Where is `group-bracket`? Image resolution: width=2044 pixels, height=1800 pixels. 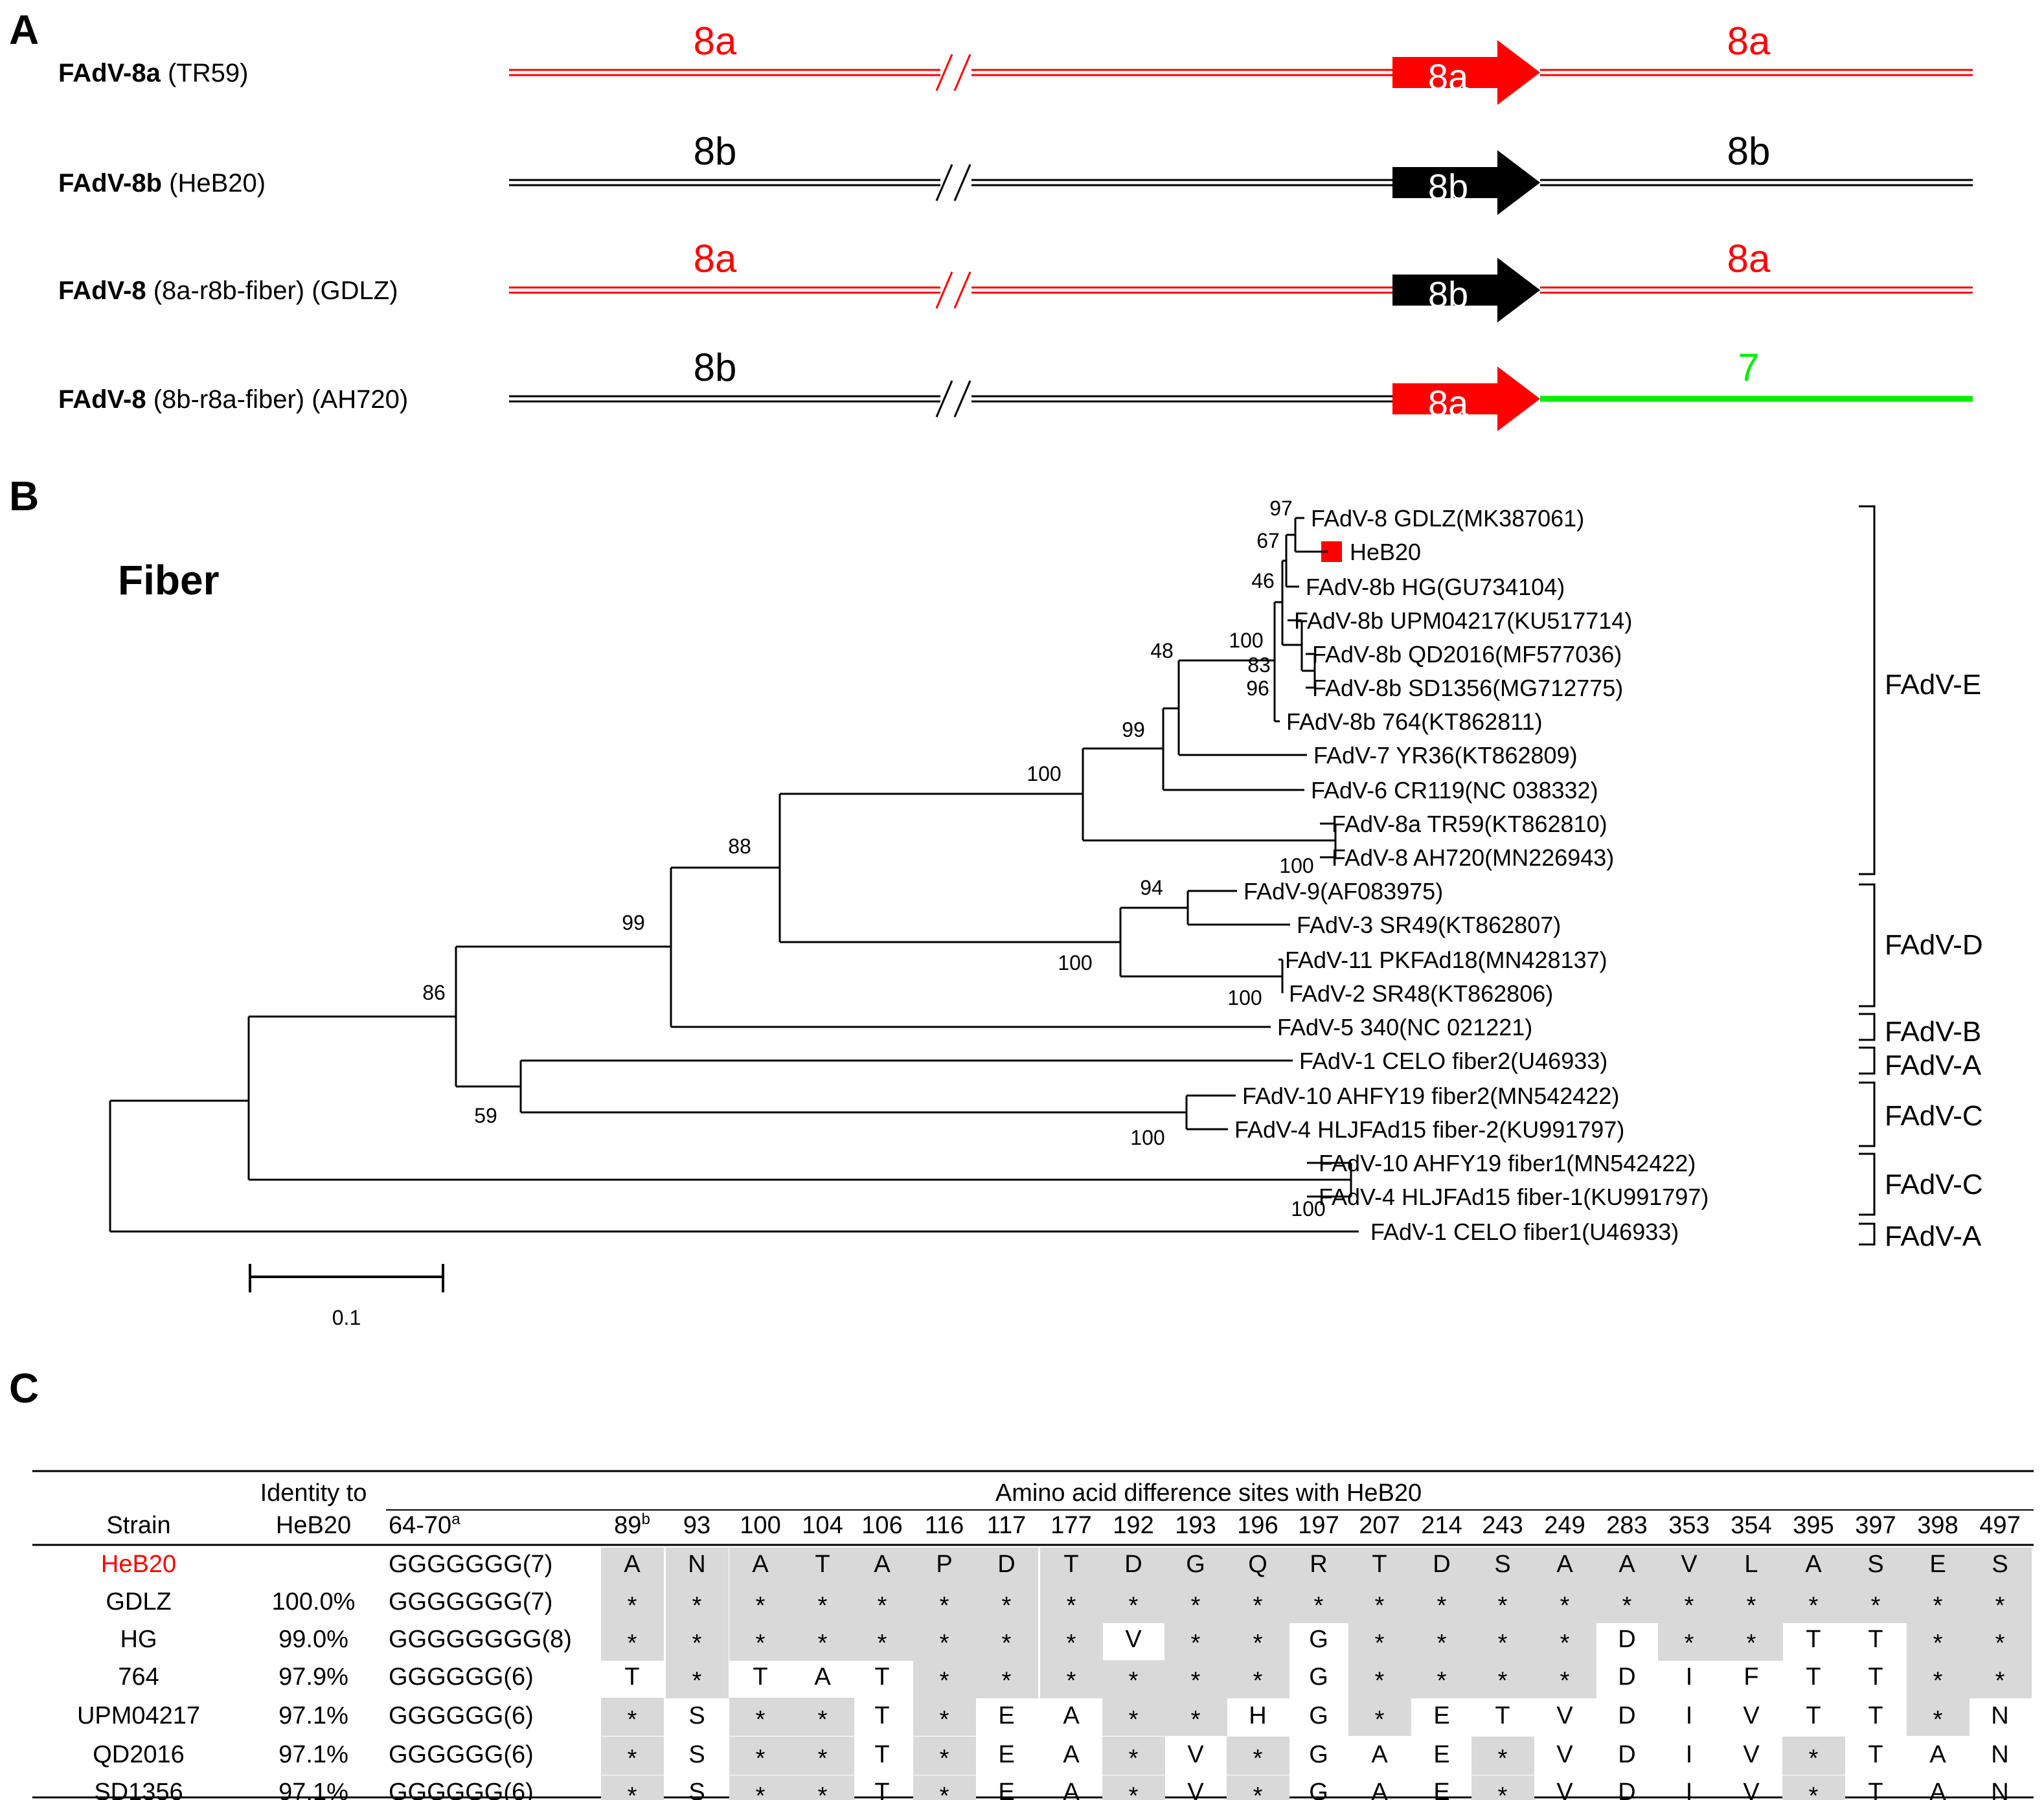
group-bracket is located at coordinates (1868, 1234).